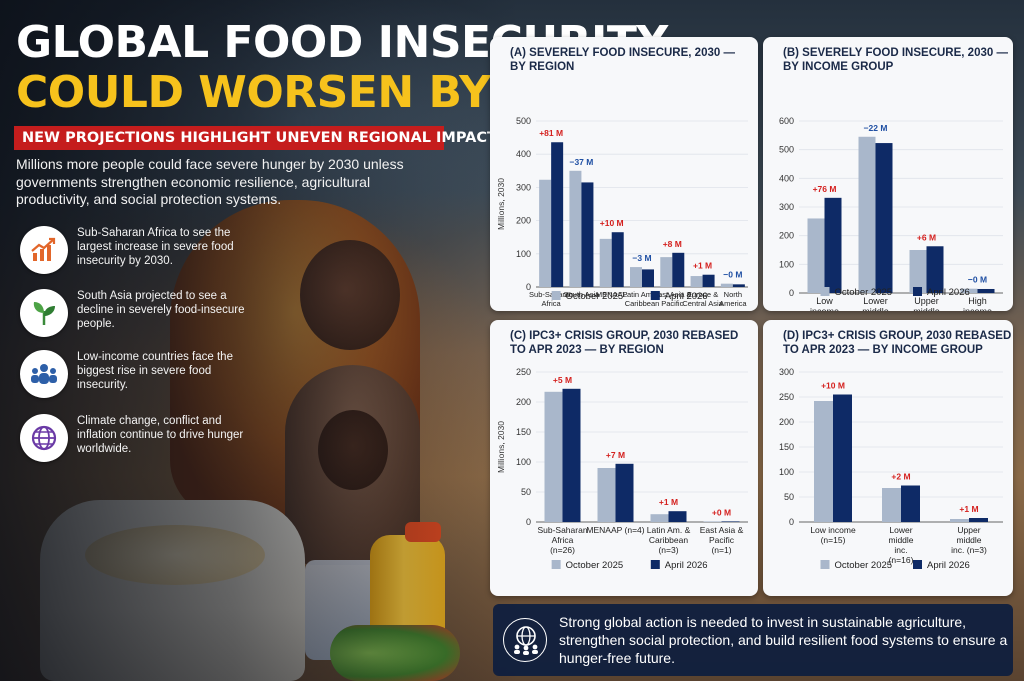 The image size is (1024, 681). I want to click on y-tick-label: 250, so click(786, 397).